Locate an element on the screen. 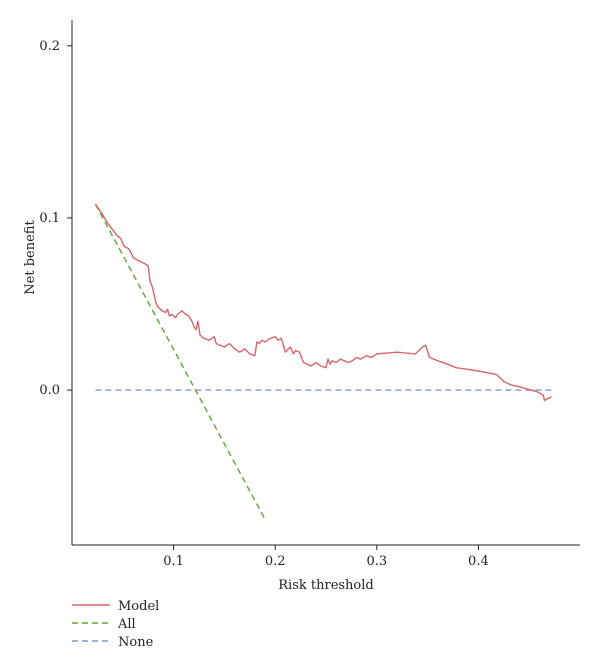  x-tick-label: 0.4 is located at coordinates (478, 561).